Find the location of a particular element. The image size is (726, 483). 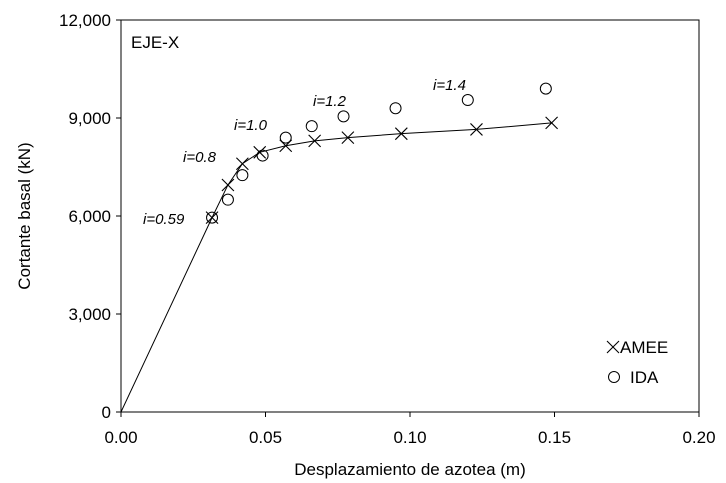

legend-ida-circle-icon is located at coordinates (614, 377).